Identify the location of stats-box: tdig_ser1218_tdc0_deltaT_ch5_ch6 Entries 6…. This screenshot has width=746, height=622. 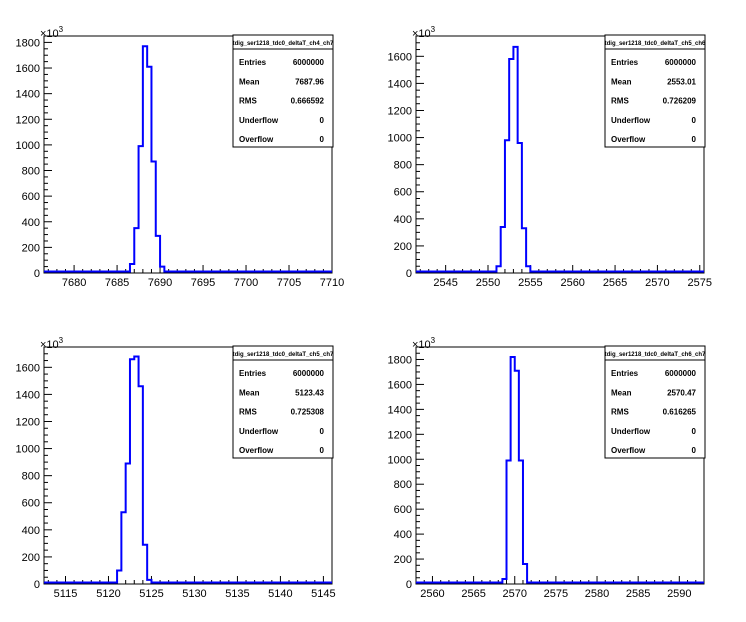
(655, 91).